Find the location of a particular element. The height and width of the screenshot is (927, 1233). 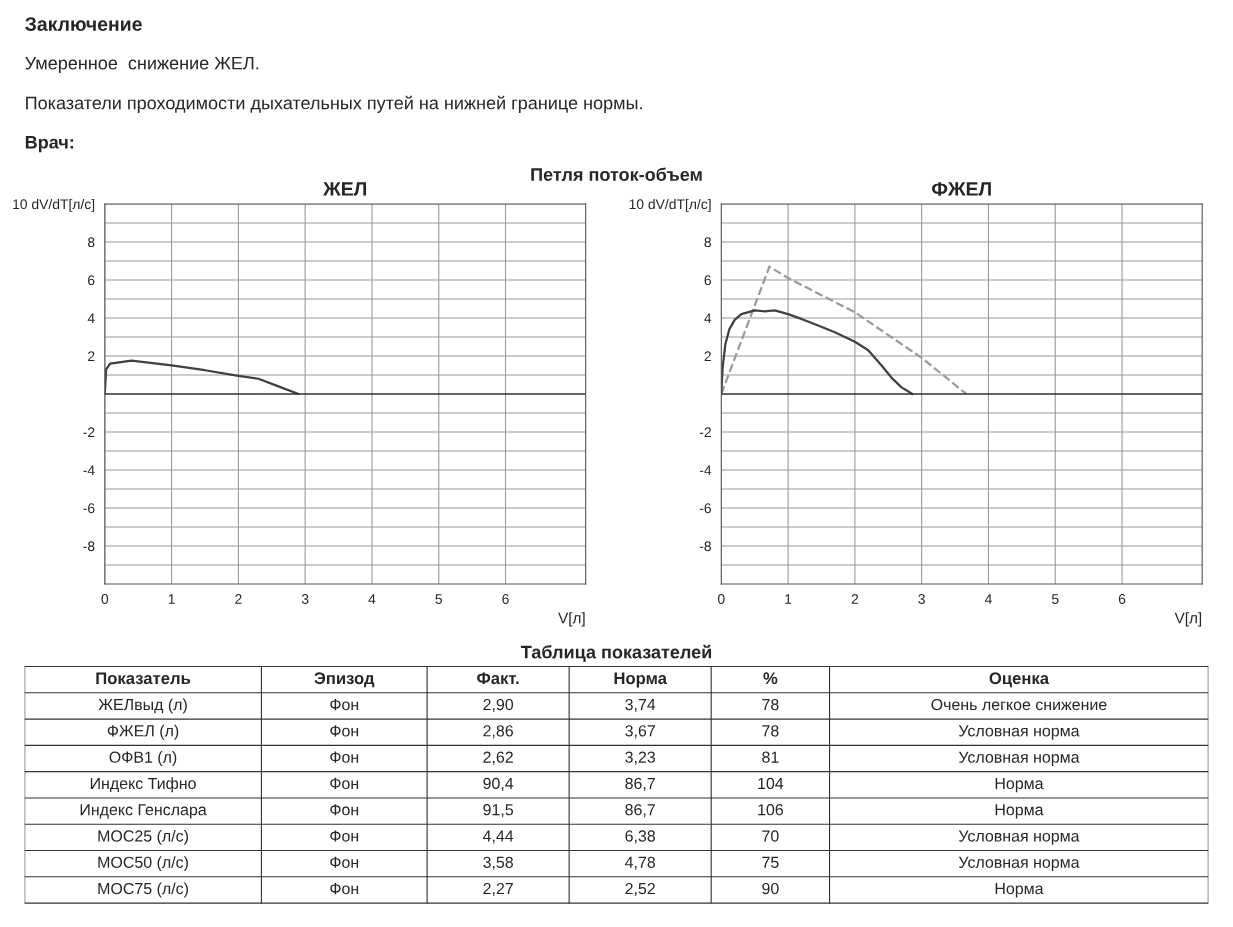

text: 4,78 is located at coordinates (640, 863).